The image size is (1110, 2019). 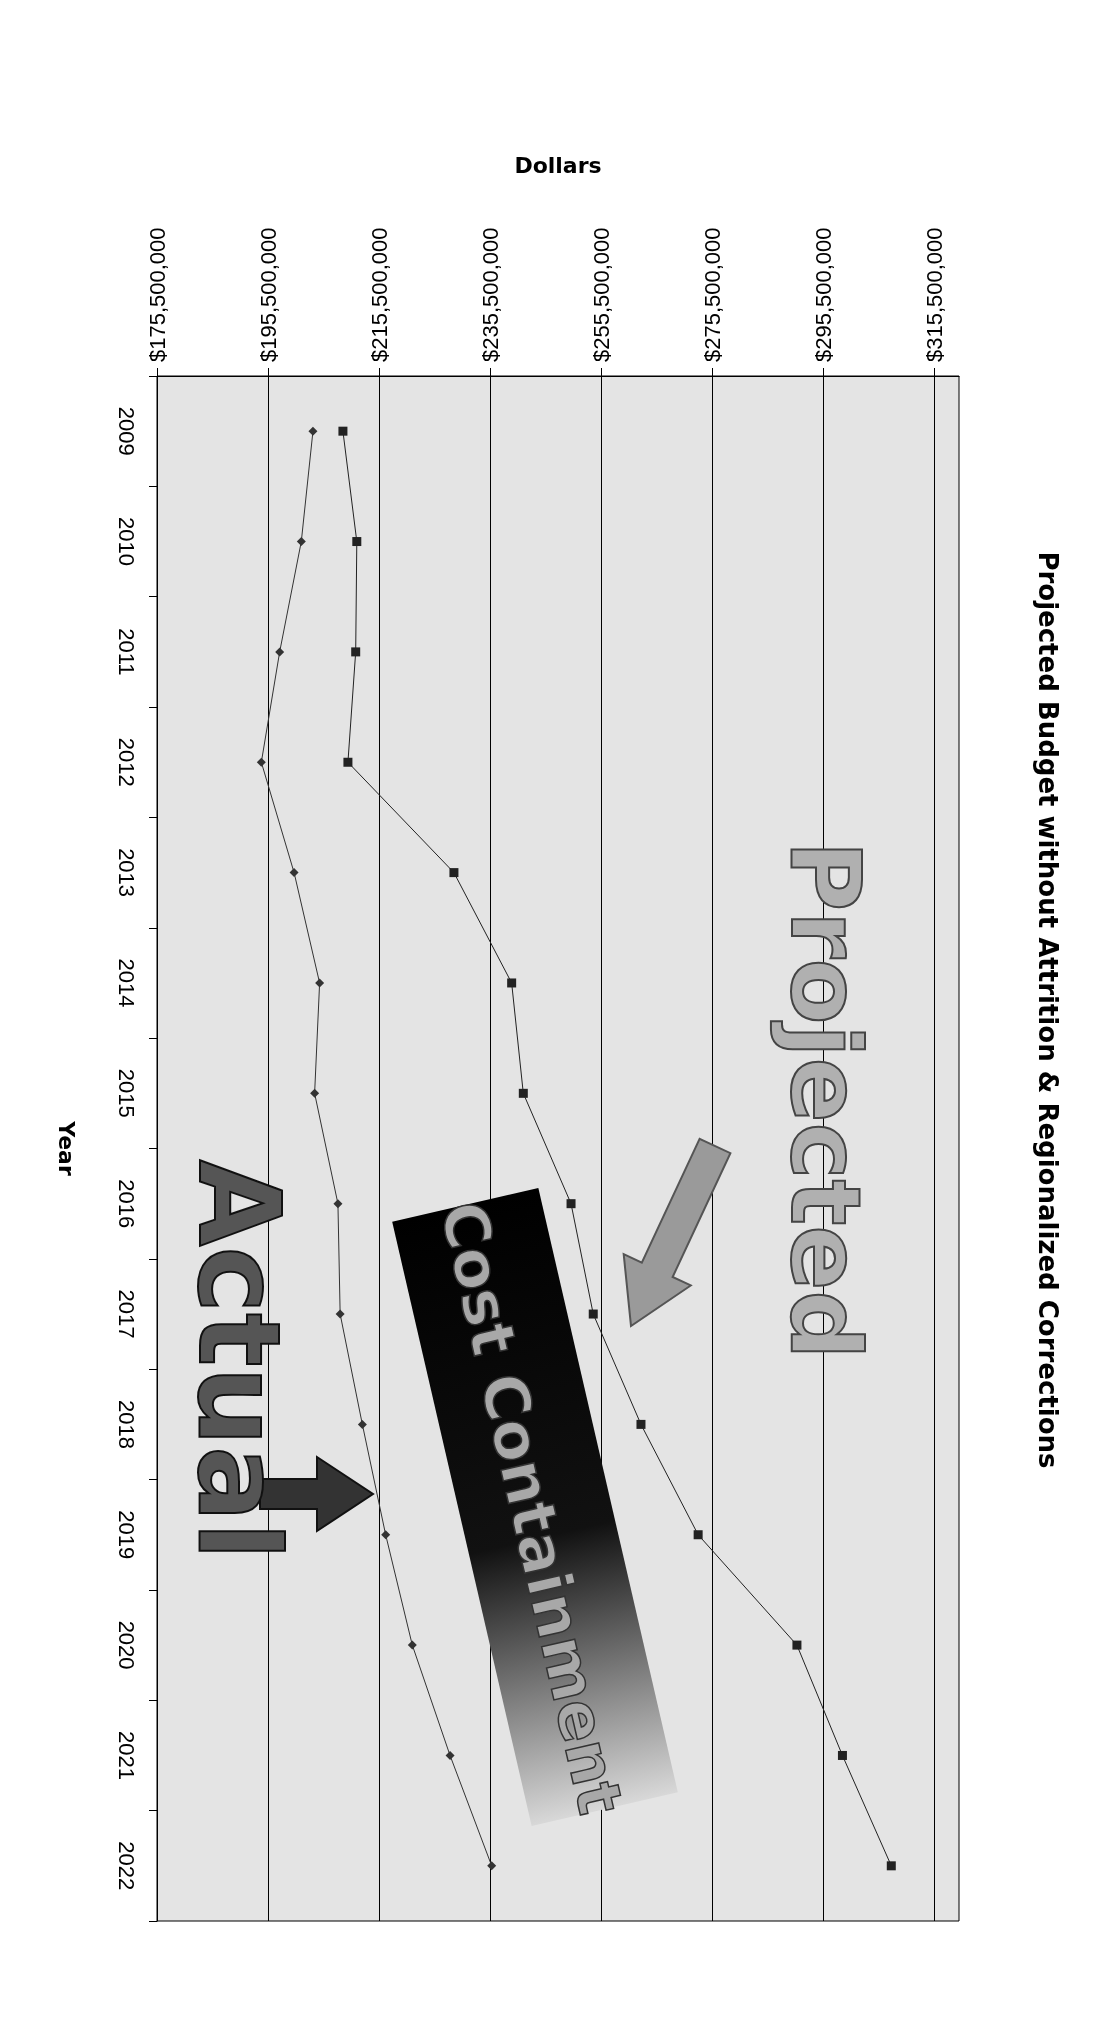 I want to click on y-tick-label: 2010, so click(x=126, y=542).